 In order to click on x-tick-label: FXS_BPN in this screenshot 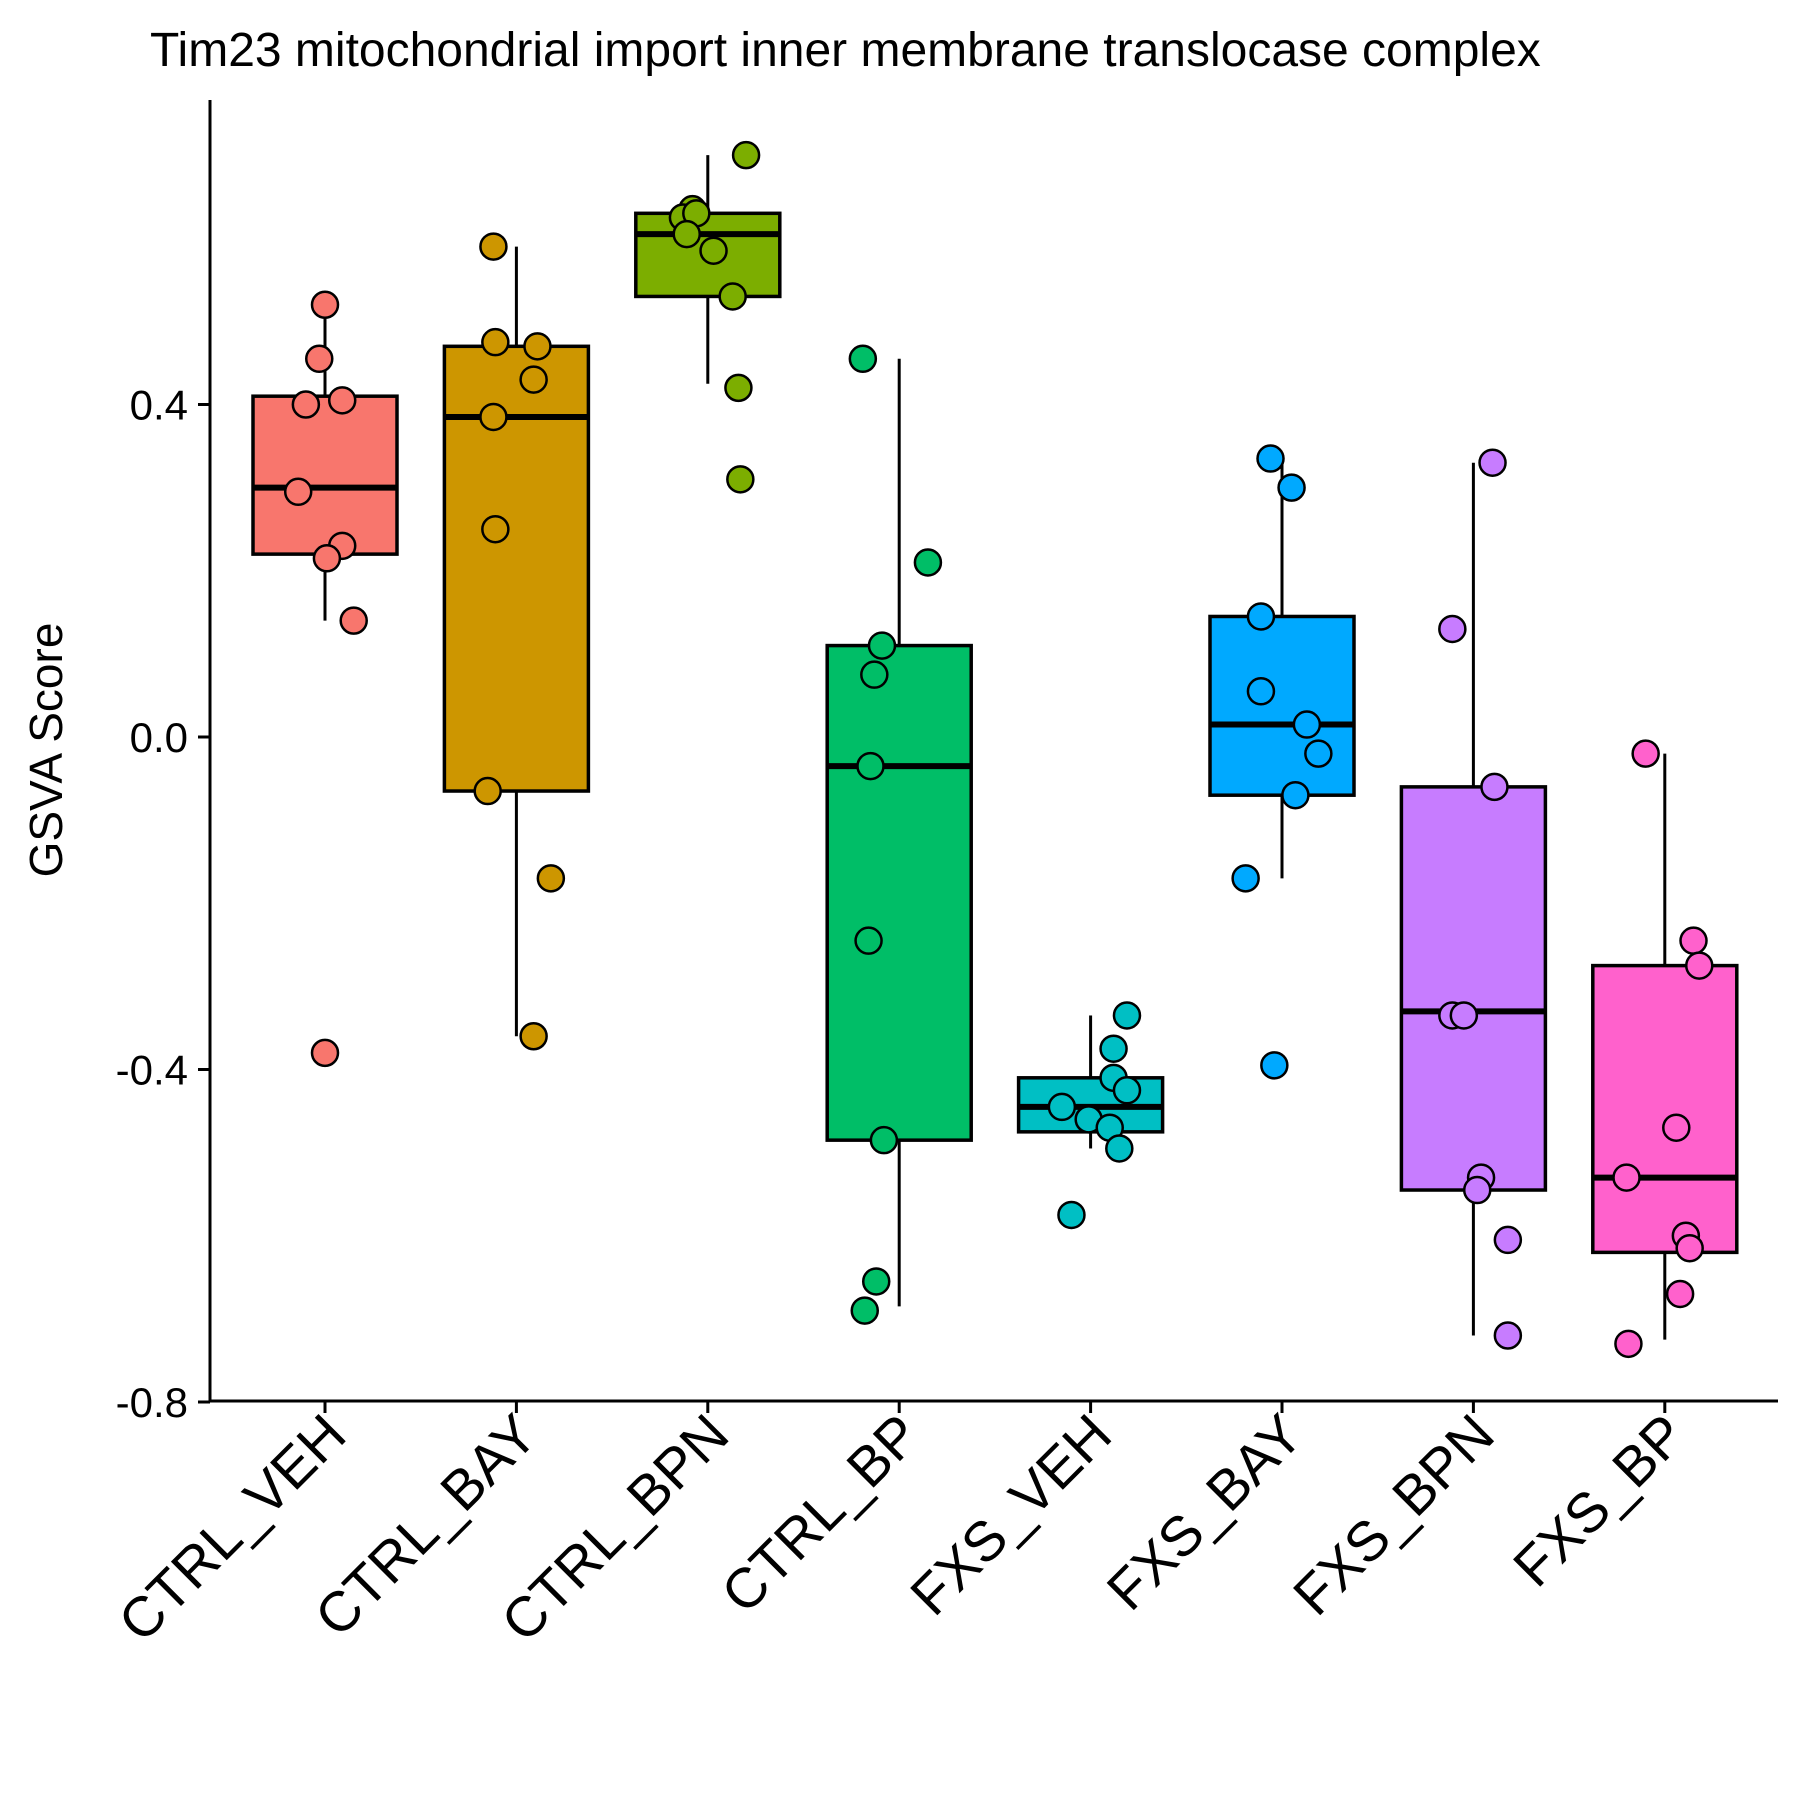, I will do `click(1393, 1514)`.